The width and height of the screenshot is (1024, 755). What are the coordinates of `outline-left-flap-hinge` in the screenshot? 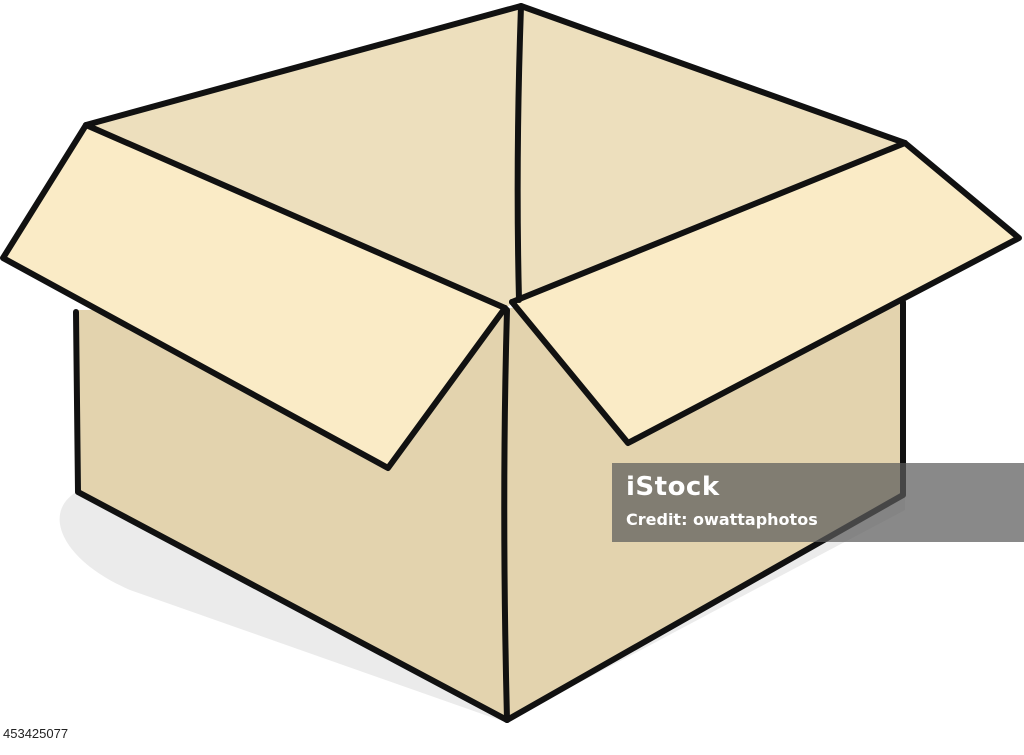 It's located at (295, 216).